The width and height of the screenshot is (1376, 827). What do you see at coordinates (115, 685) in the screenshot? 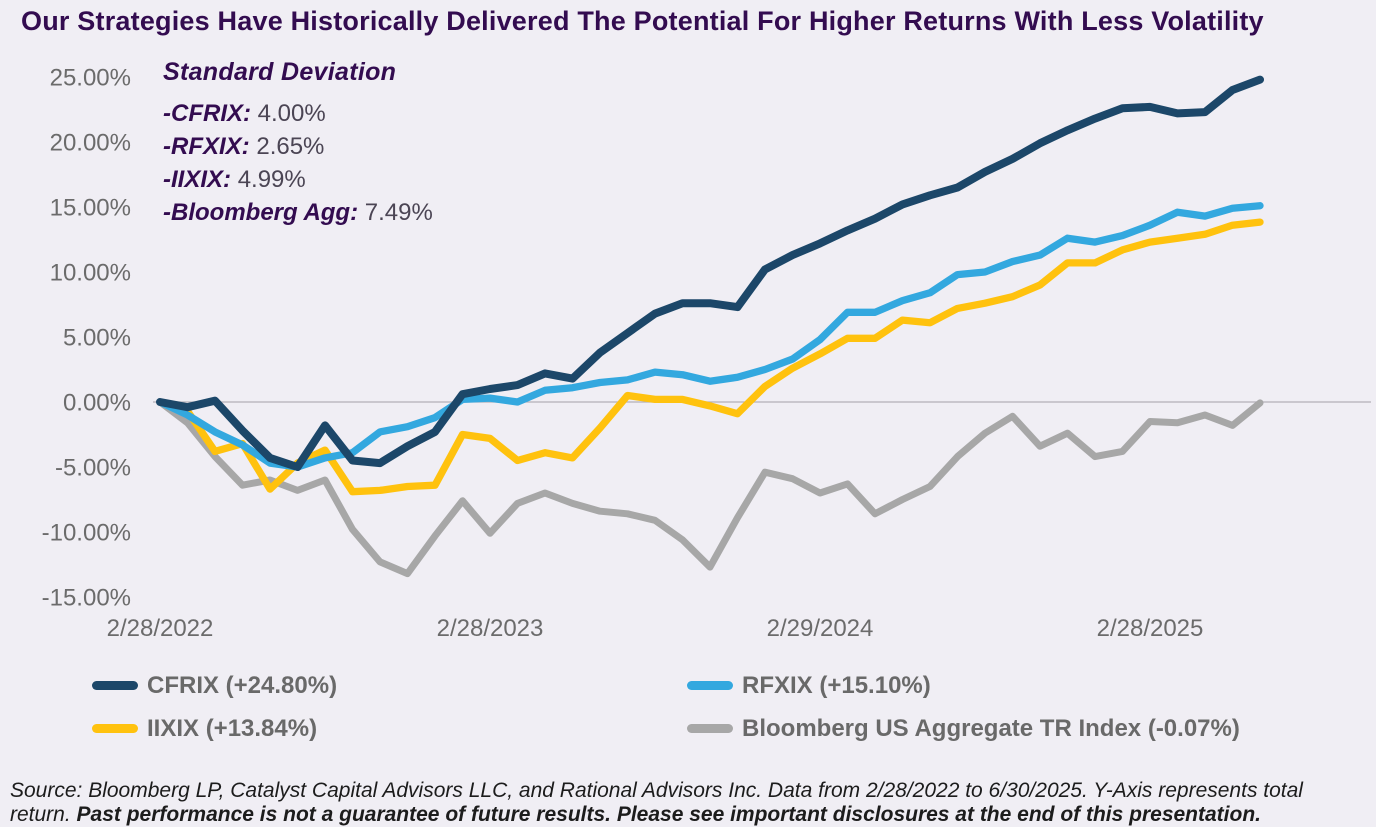
I see `cfrix-line-swatch-icon` at bounding box center [115, 685].